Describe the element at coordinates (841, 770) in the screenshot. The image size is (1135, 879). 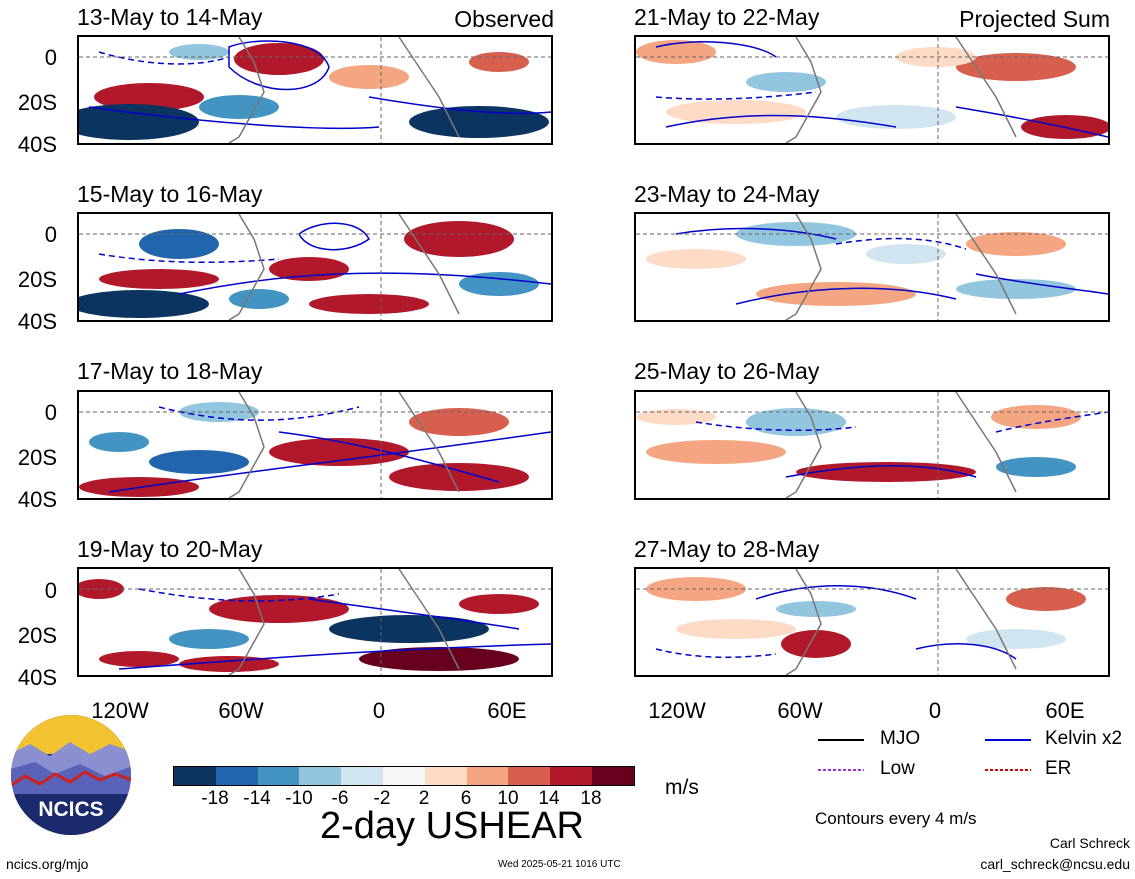
I see `low-legend-line` at that location.